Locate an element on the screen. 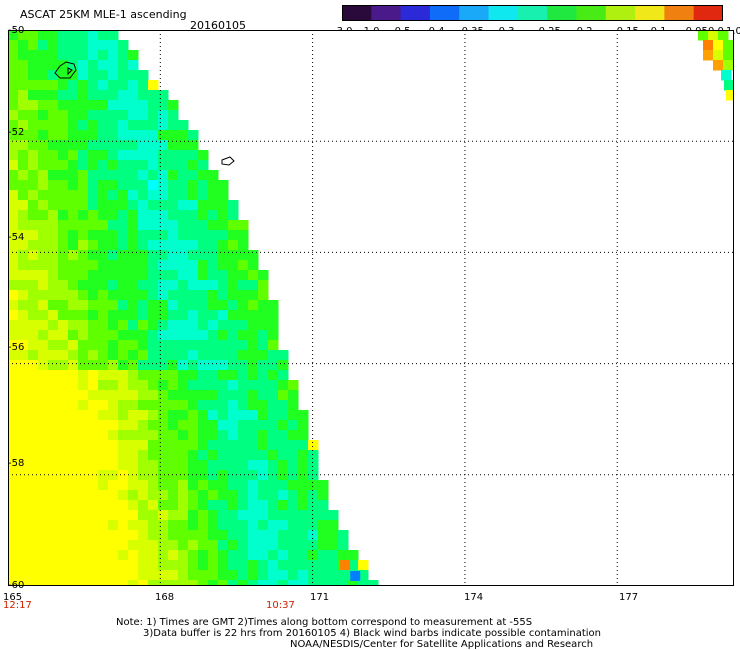 The image size is (740, 650). time-label-left: 12:17 is located at coordinates (17, 605).